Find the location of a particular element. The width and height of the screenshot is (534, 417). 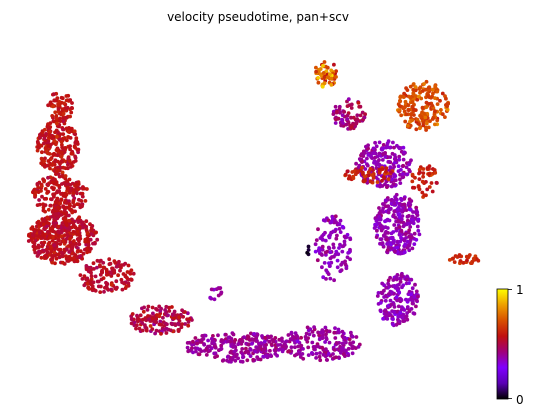

colorbar-tick-label-max: 1 is located at coordinates (520, 290).